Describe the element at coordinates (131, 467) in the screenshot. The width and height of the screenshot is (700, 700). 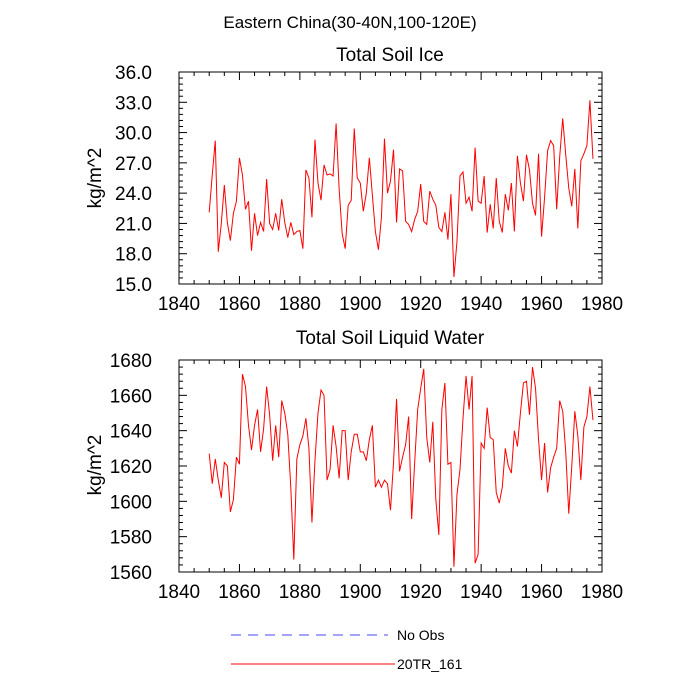
I see `y-tick-label: 1620` at that location.